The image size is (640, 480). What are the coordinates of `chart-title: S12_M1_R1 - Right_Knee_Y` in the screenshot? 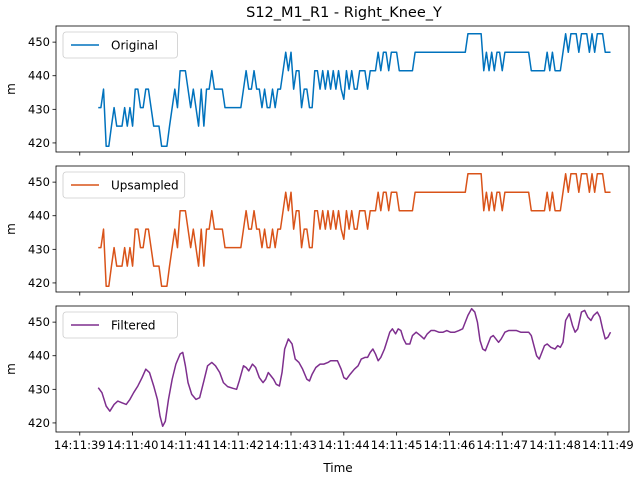 It's located at (344, 13).